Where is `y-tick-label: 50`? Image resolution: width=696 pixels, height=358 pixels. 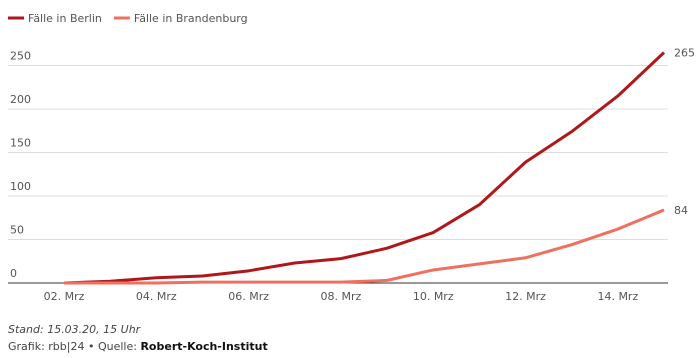
y-tick-label: 50 is located at coordinates (17, 230).